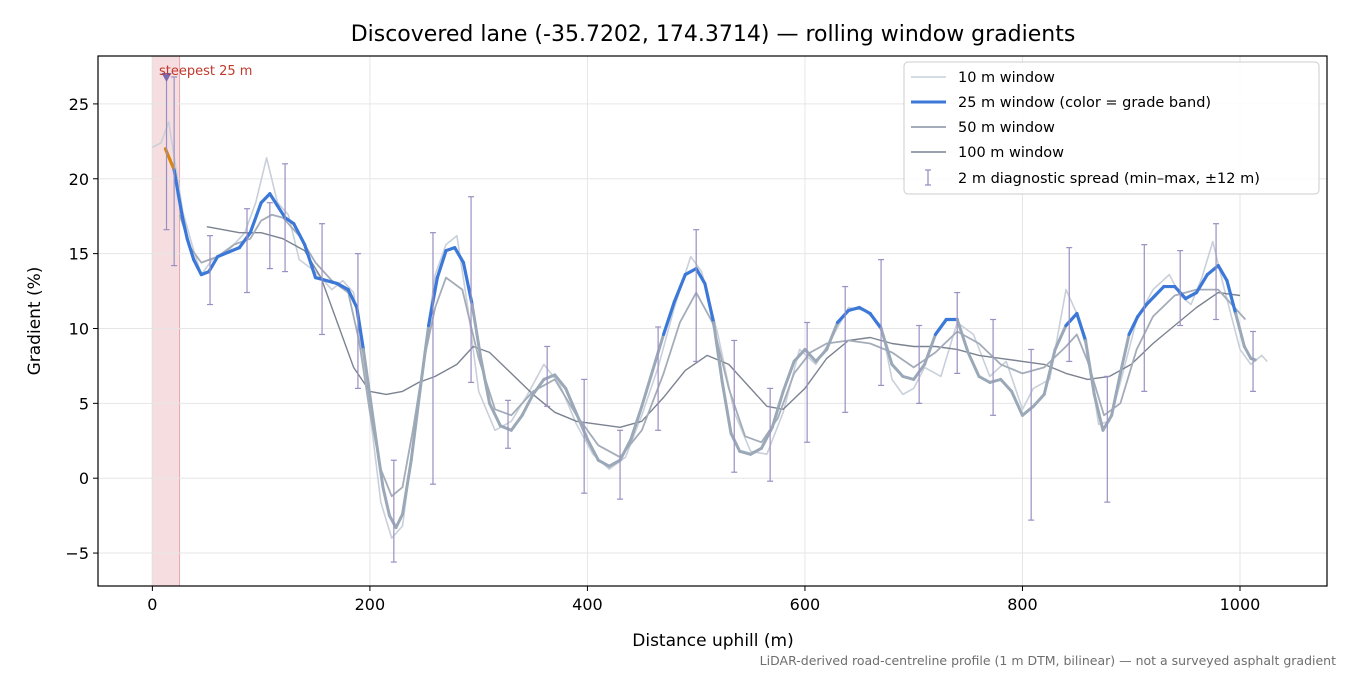  I want to click on y-tick-label: 5, so click(84, 403).